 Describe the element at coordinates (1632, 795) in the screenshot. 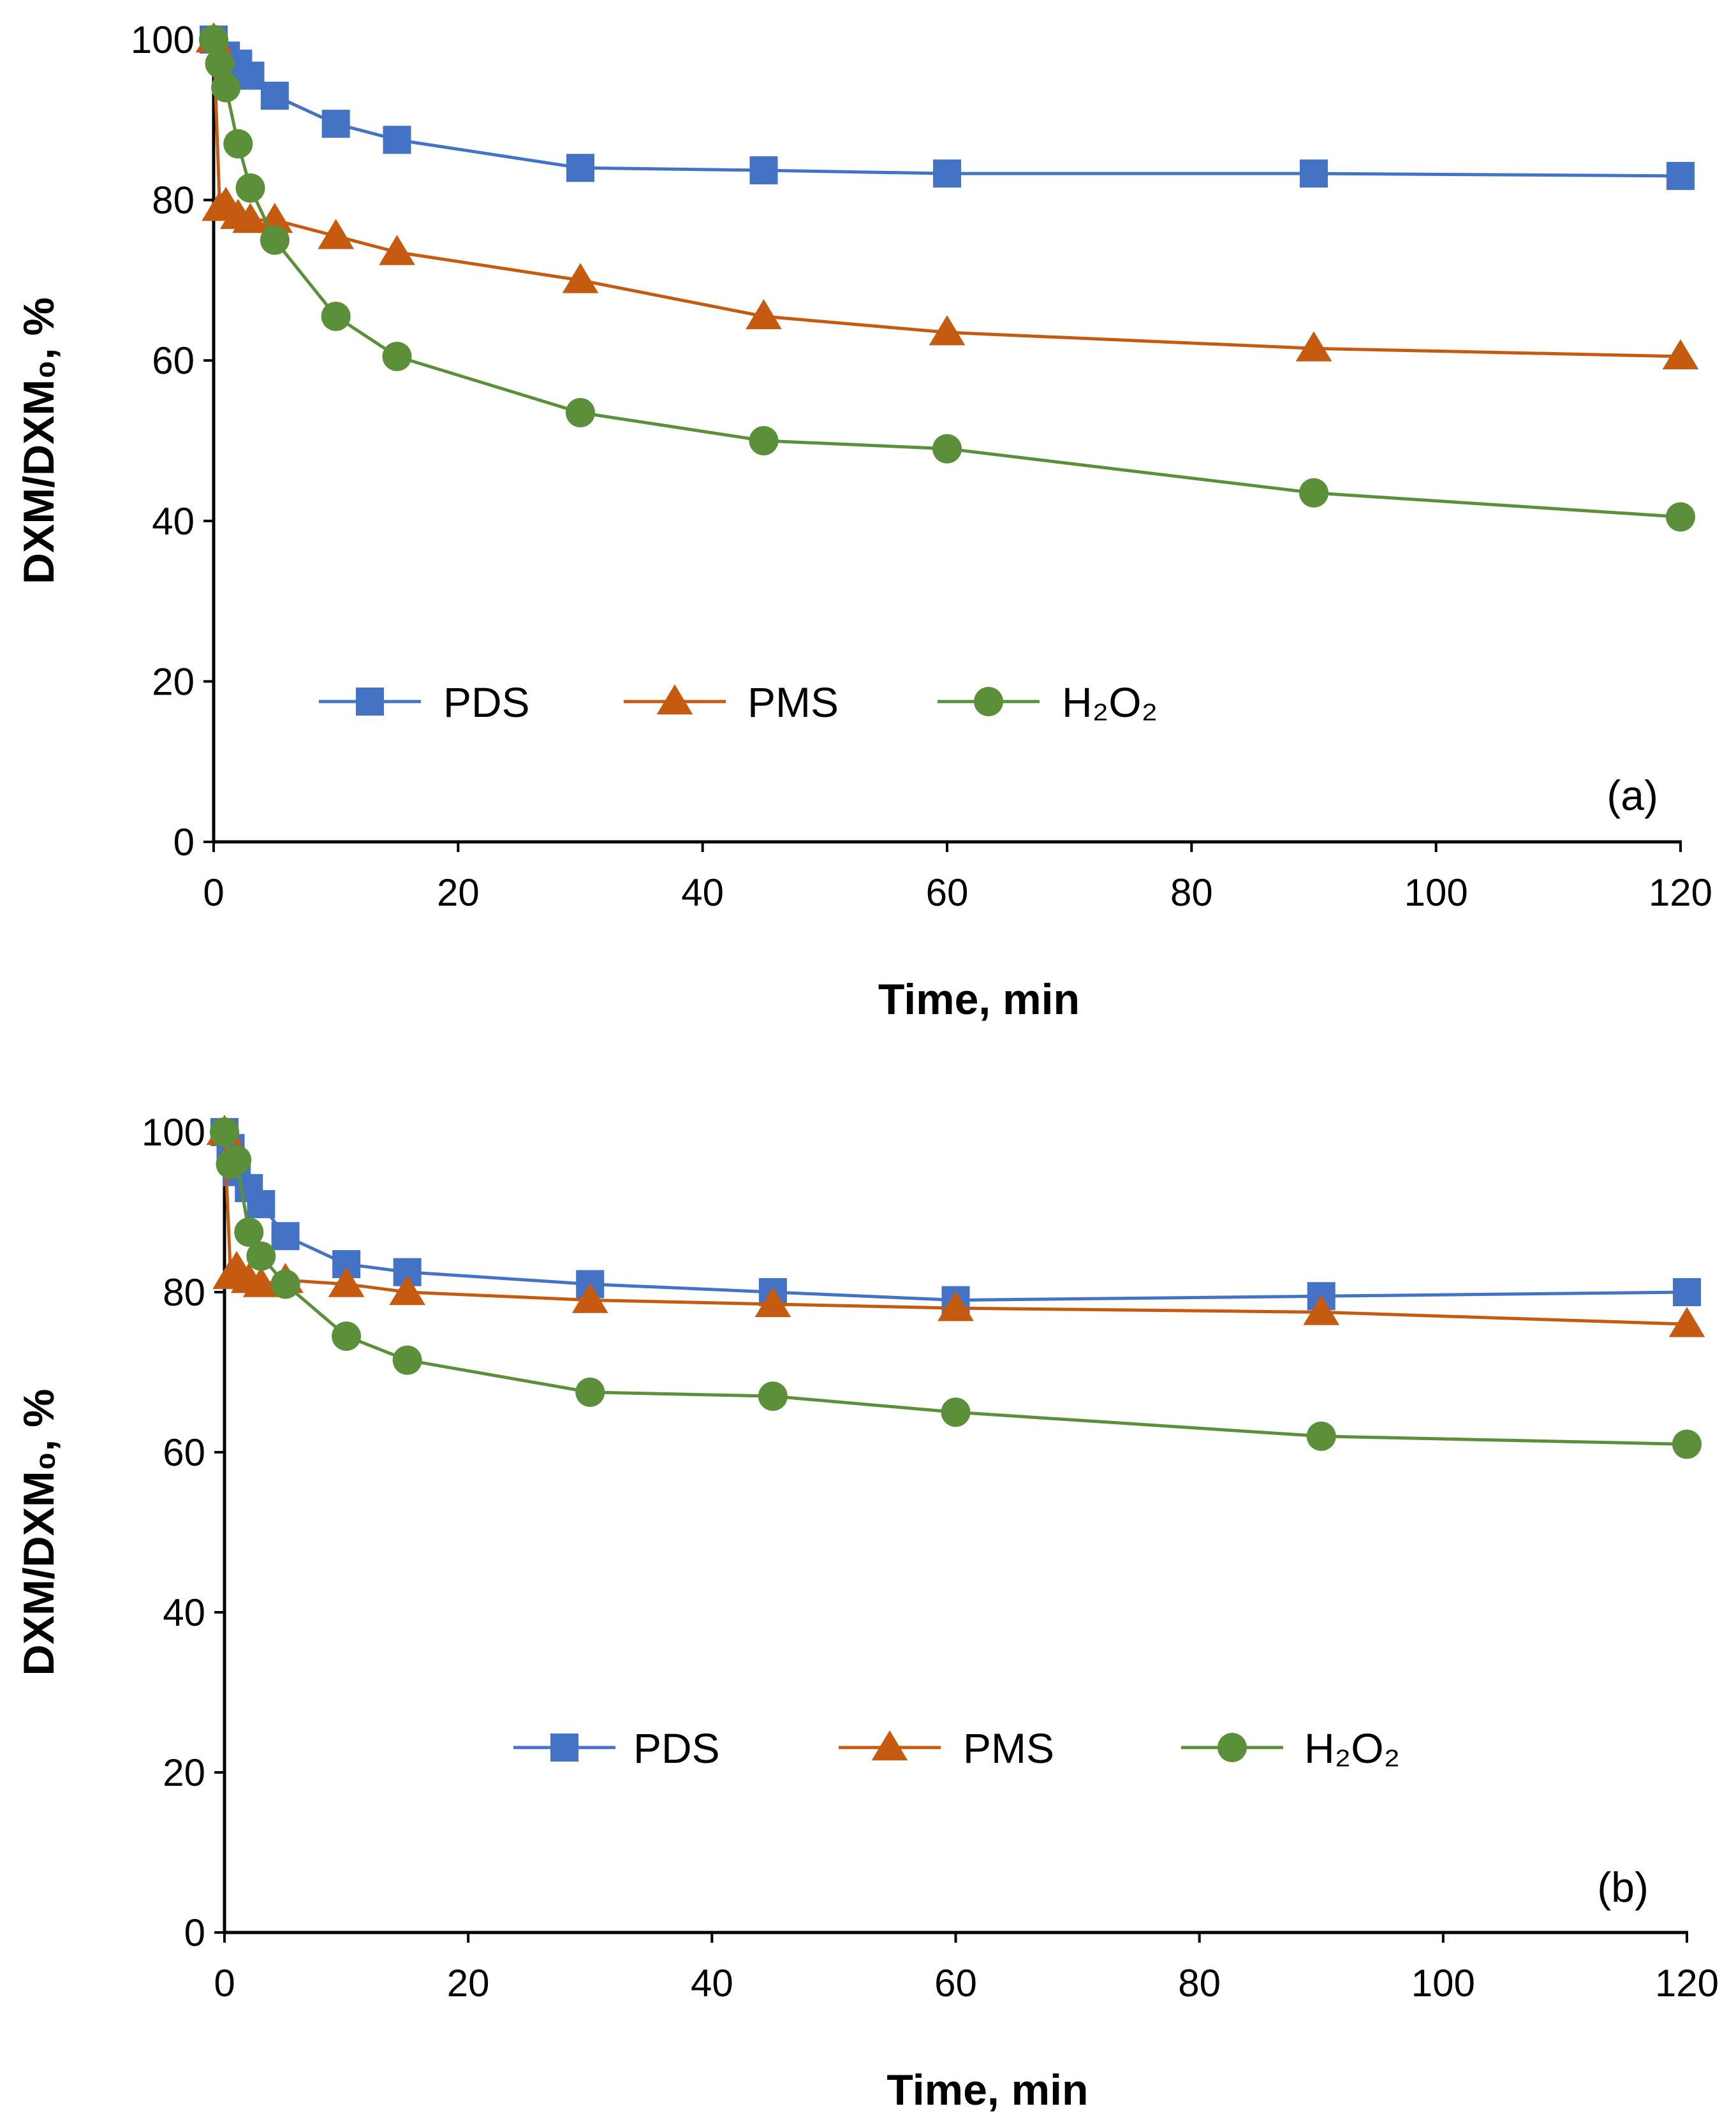

I see `panel-label: (a)` at that location.